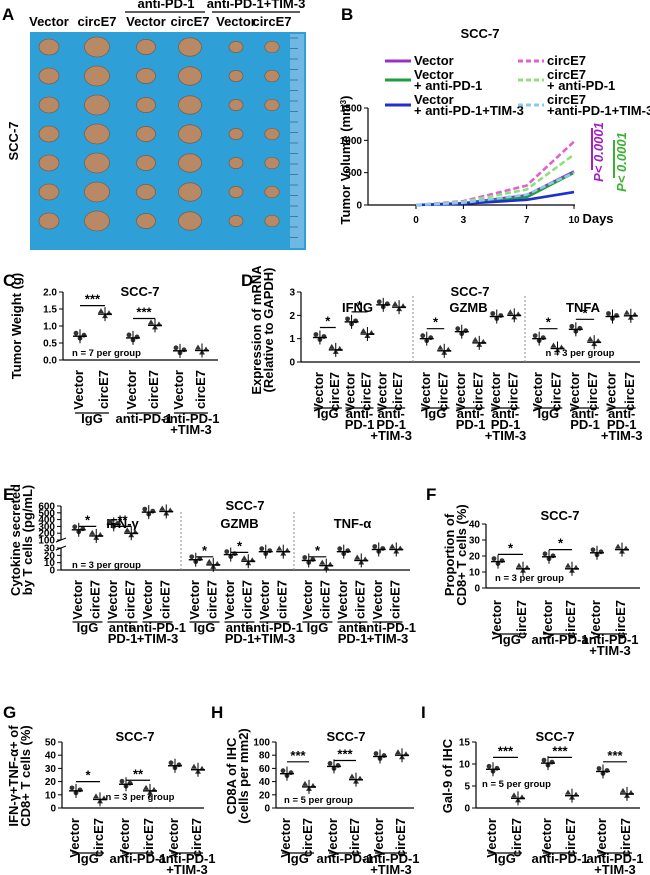  I want to click on panel-letter-i: I, so click(423, 712).